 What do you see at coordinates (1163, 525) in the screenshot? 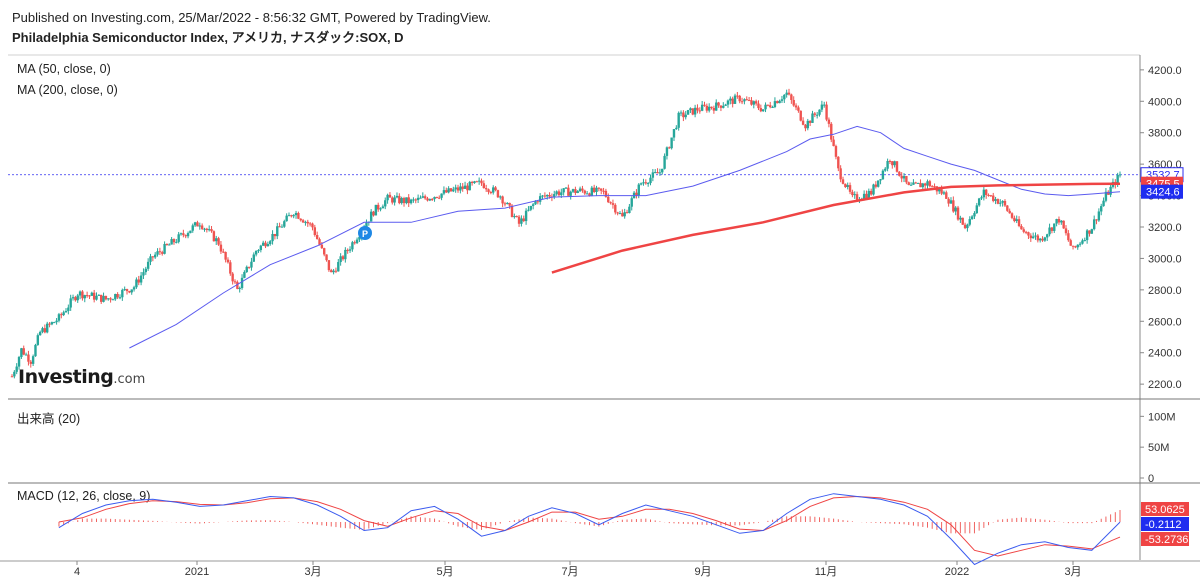
I see `macd-value-text: -0.2112` at bounding box center [1163, 525].